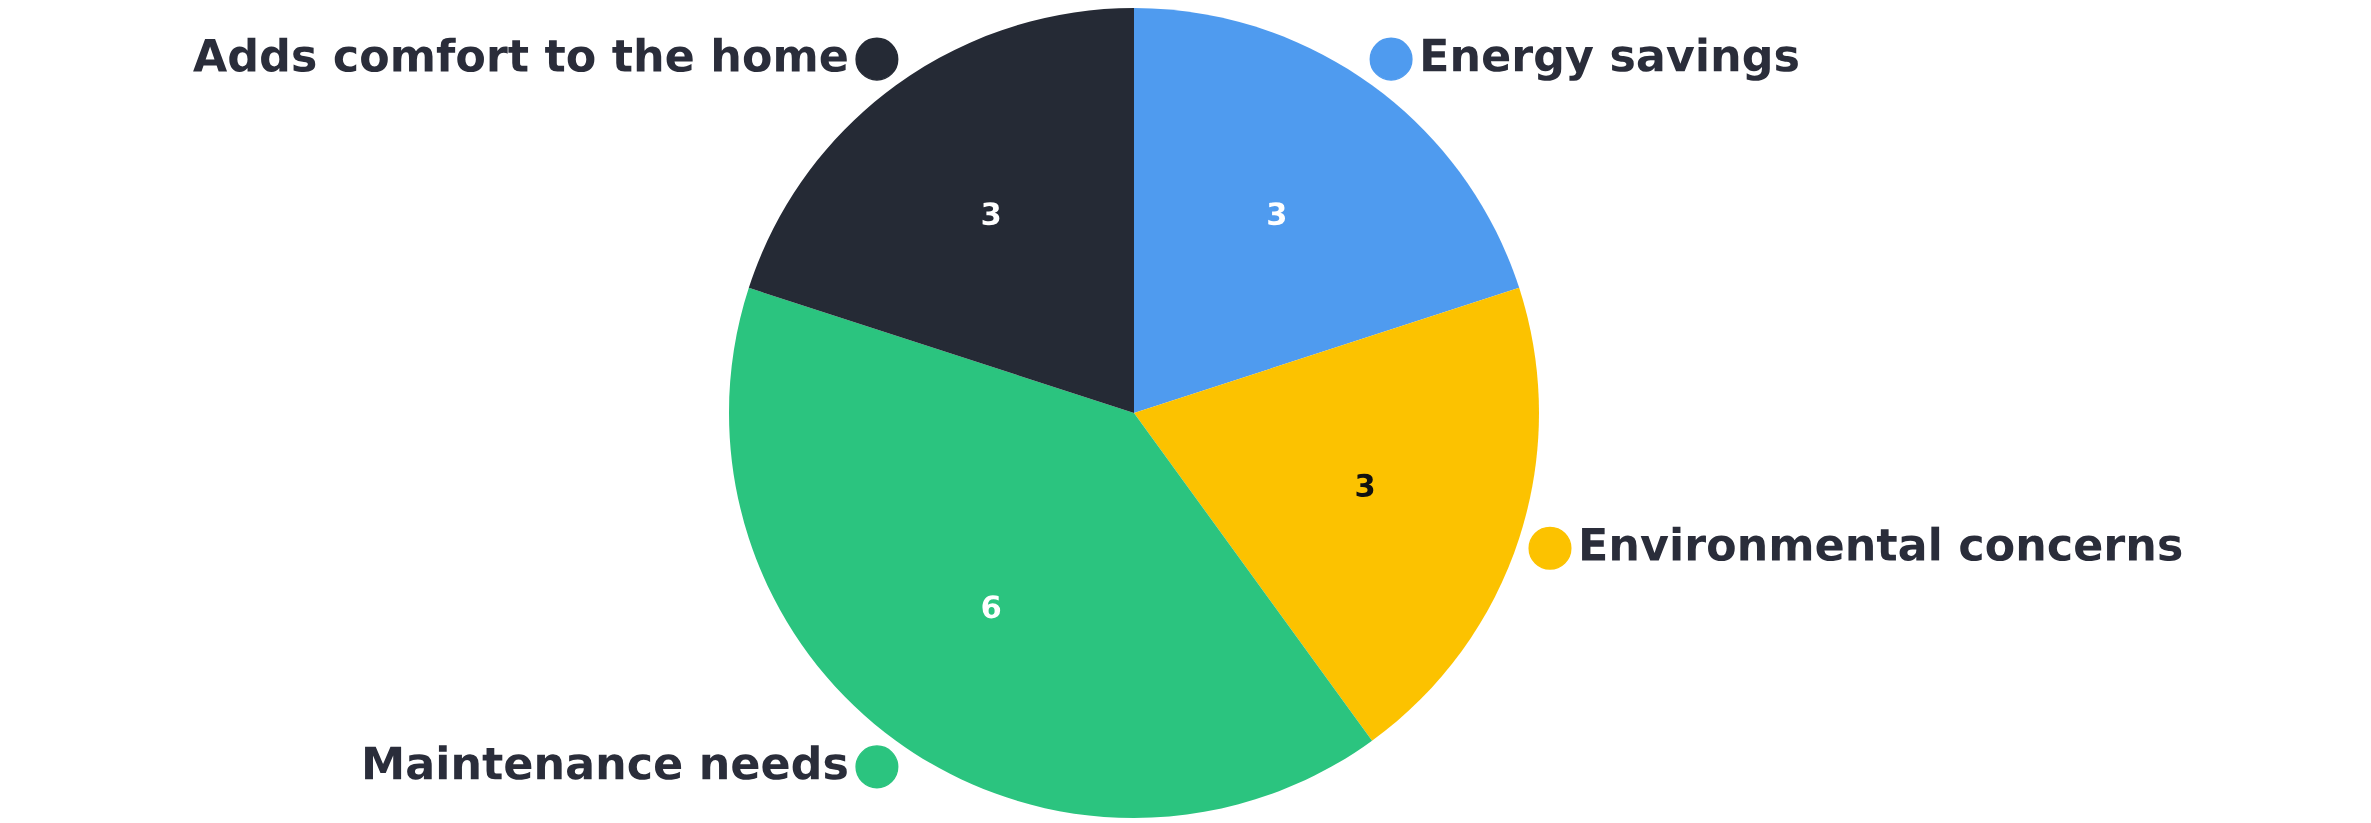 This screenshot has width=2371, height=823. Describe the element at coordinates (1882, 544) in the screenshot. I see `legend-label: Environmental concerns` at that location.